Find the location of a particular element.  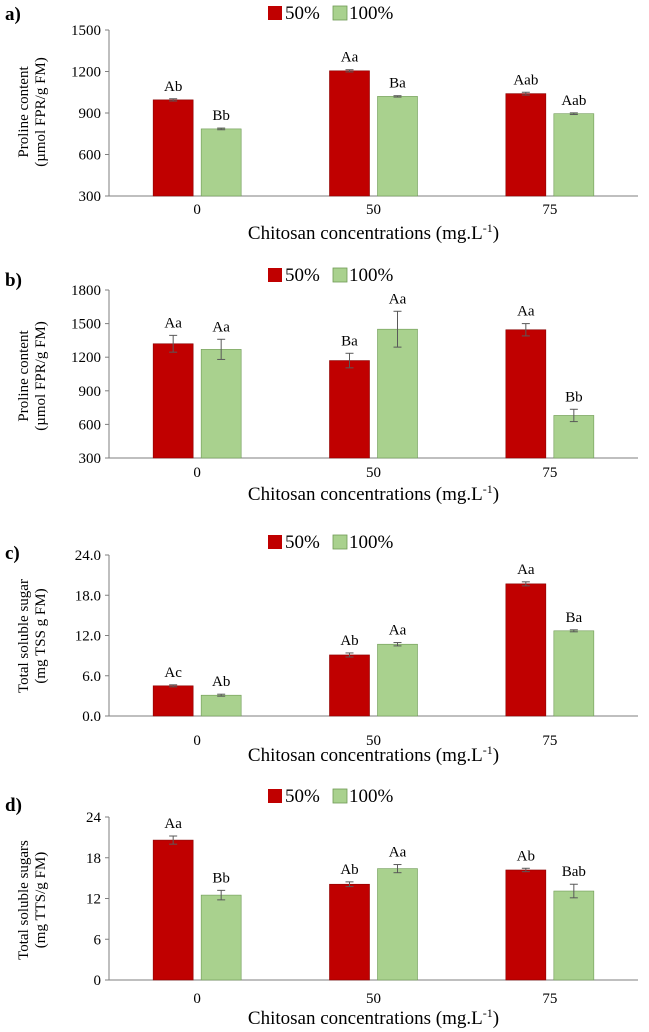

y-axis-title-line2: (mg TTS/g FM) is located at coordinates (41, 900).